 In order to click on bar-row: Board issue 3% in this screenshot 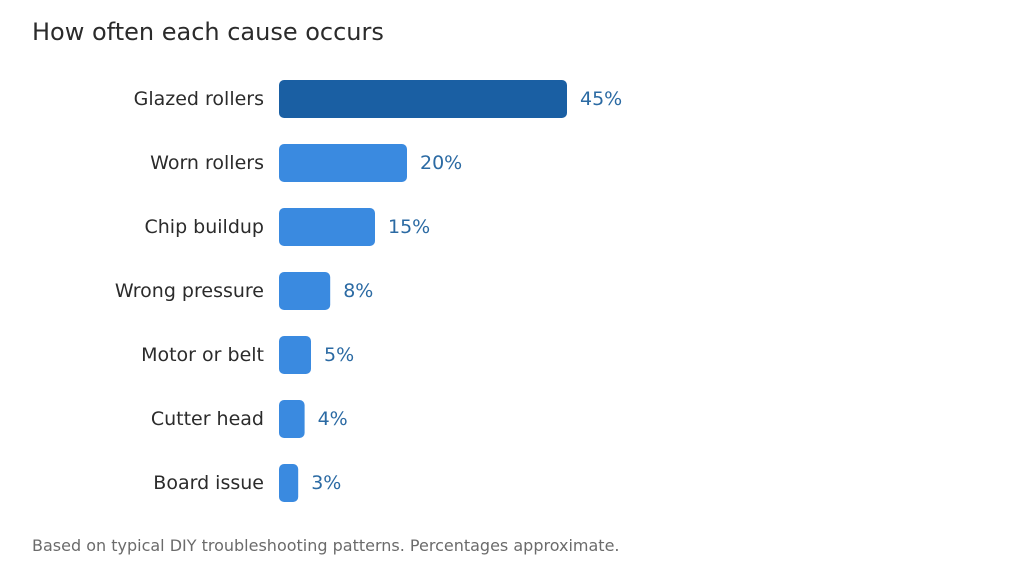, I will do `click(247, 483)`.